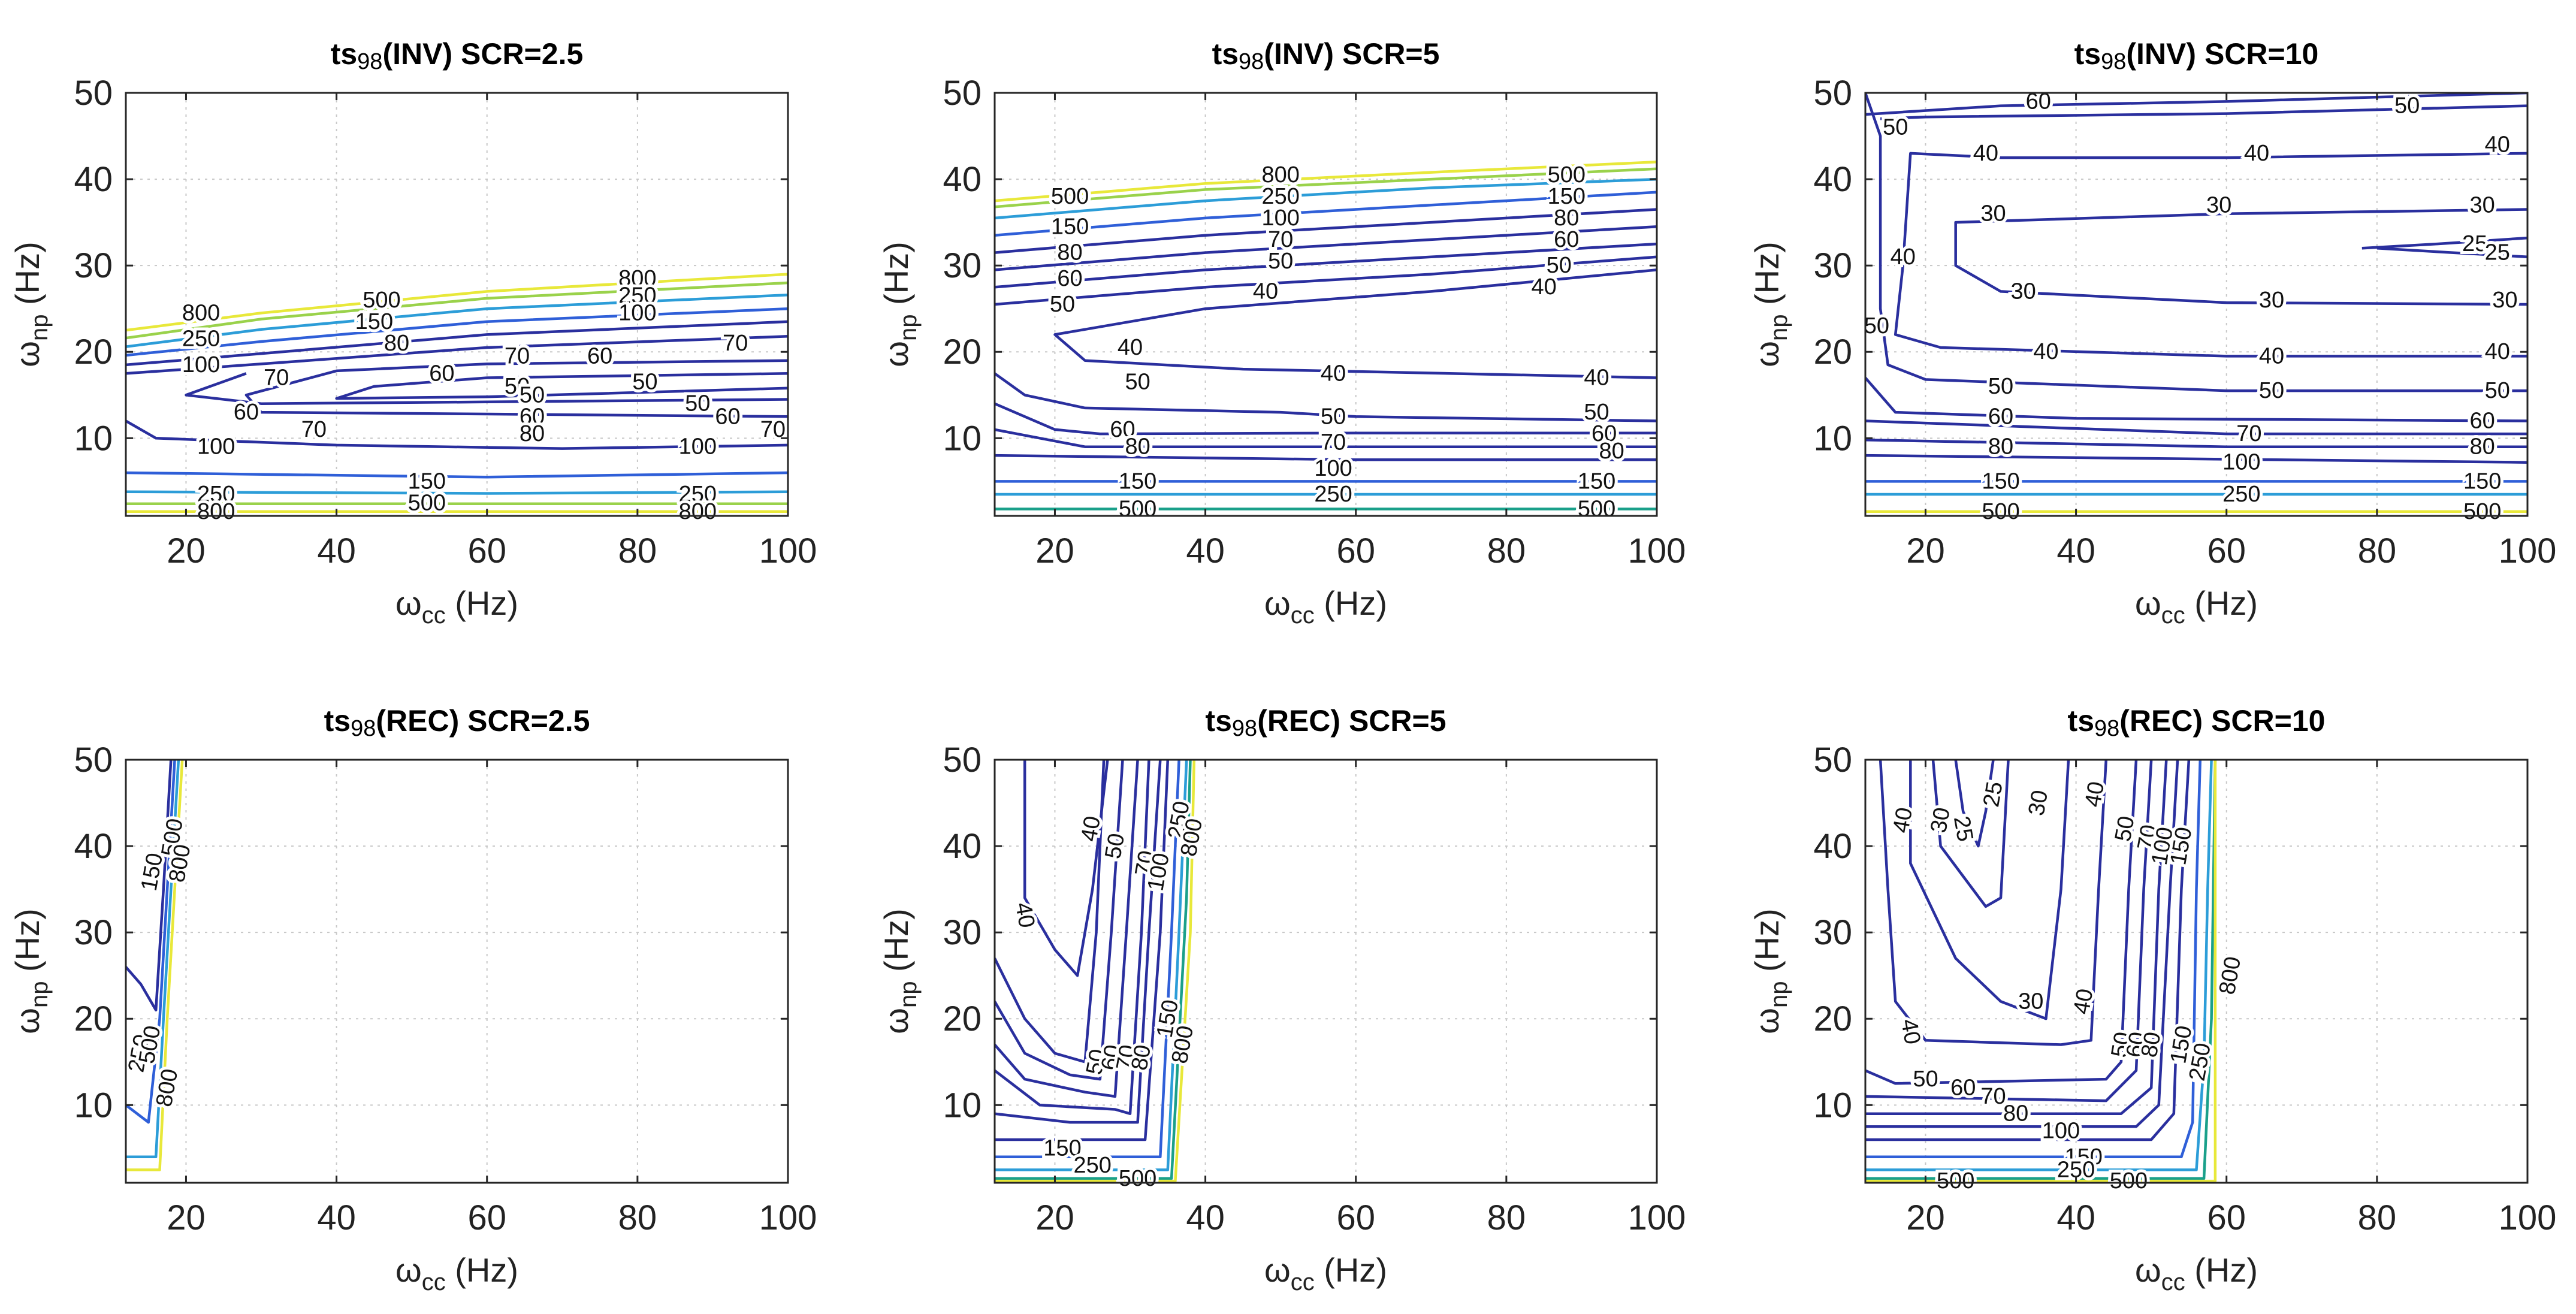 Image resolution: width=2576 pixels, height=1314 pixels. I want to click on x-tick-label: 40, so click(1205, 1217).